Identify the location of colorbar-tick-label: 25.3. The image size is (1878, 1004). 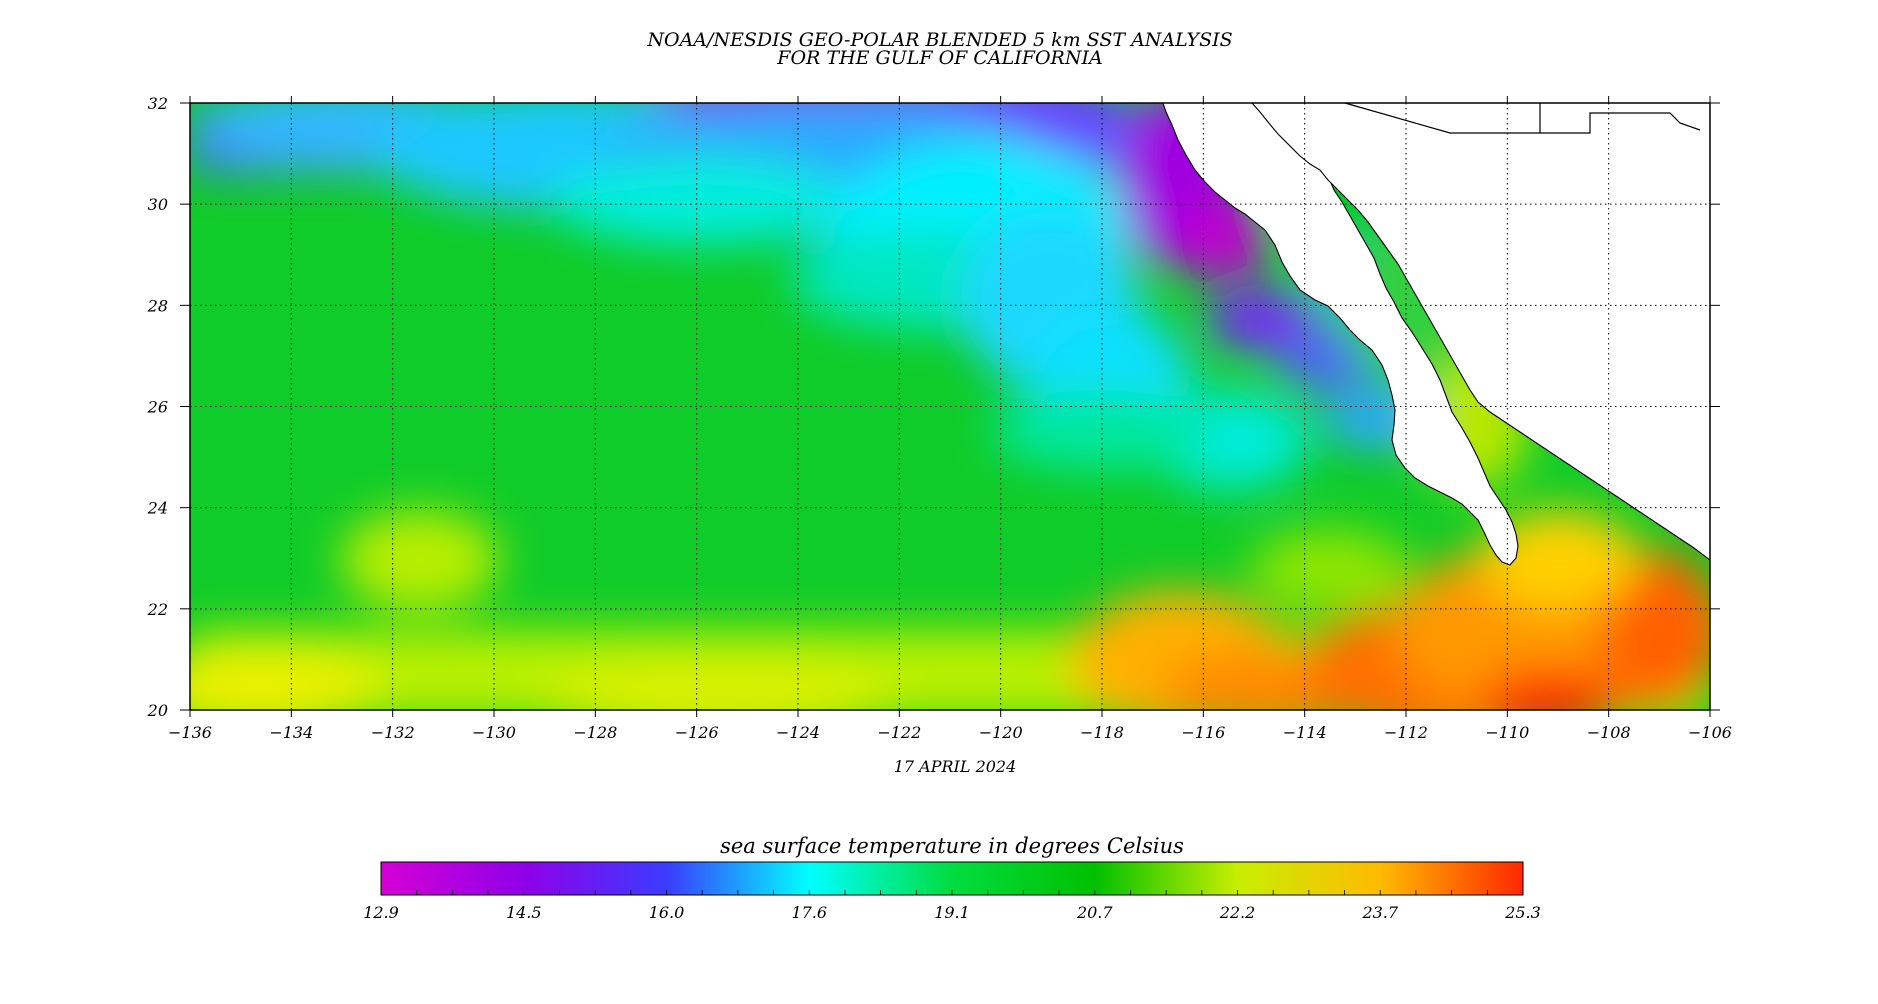
(1522, 912).